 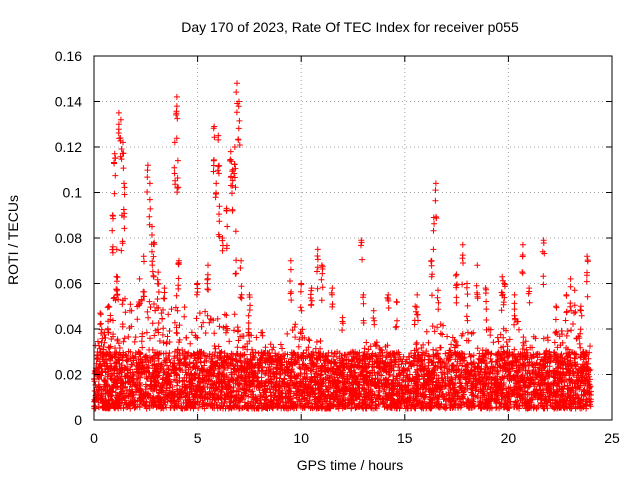 I want to click on y-tick-label: 0, so click(x=78, y=420).